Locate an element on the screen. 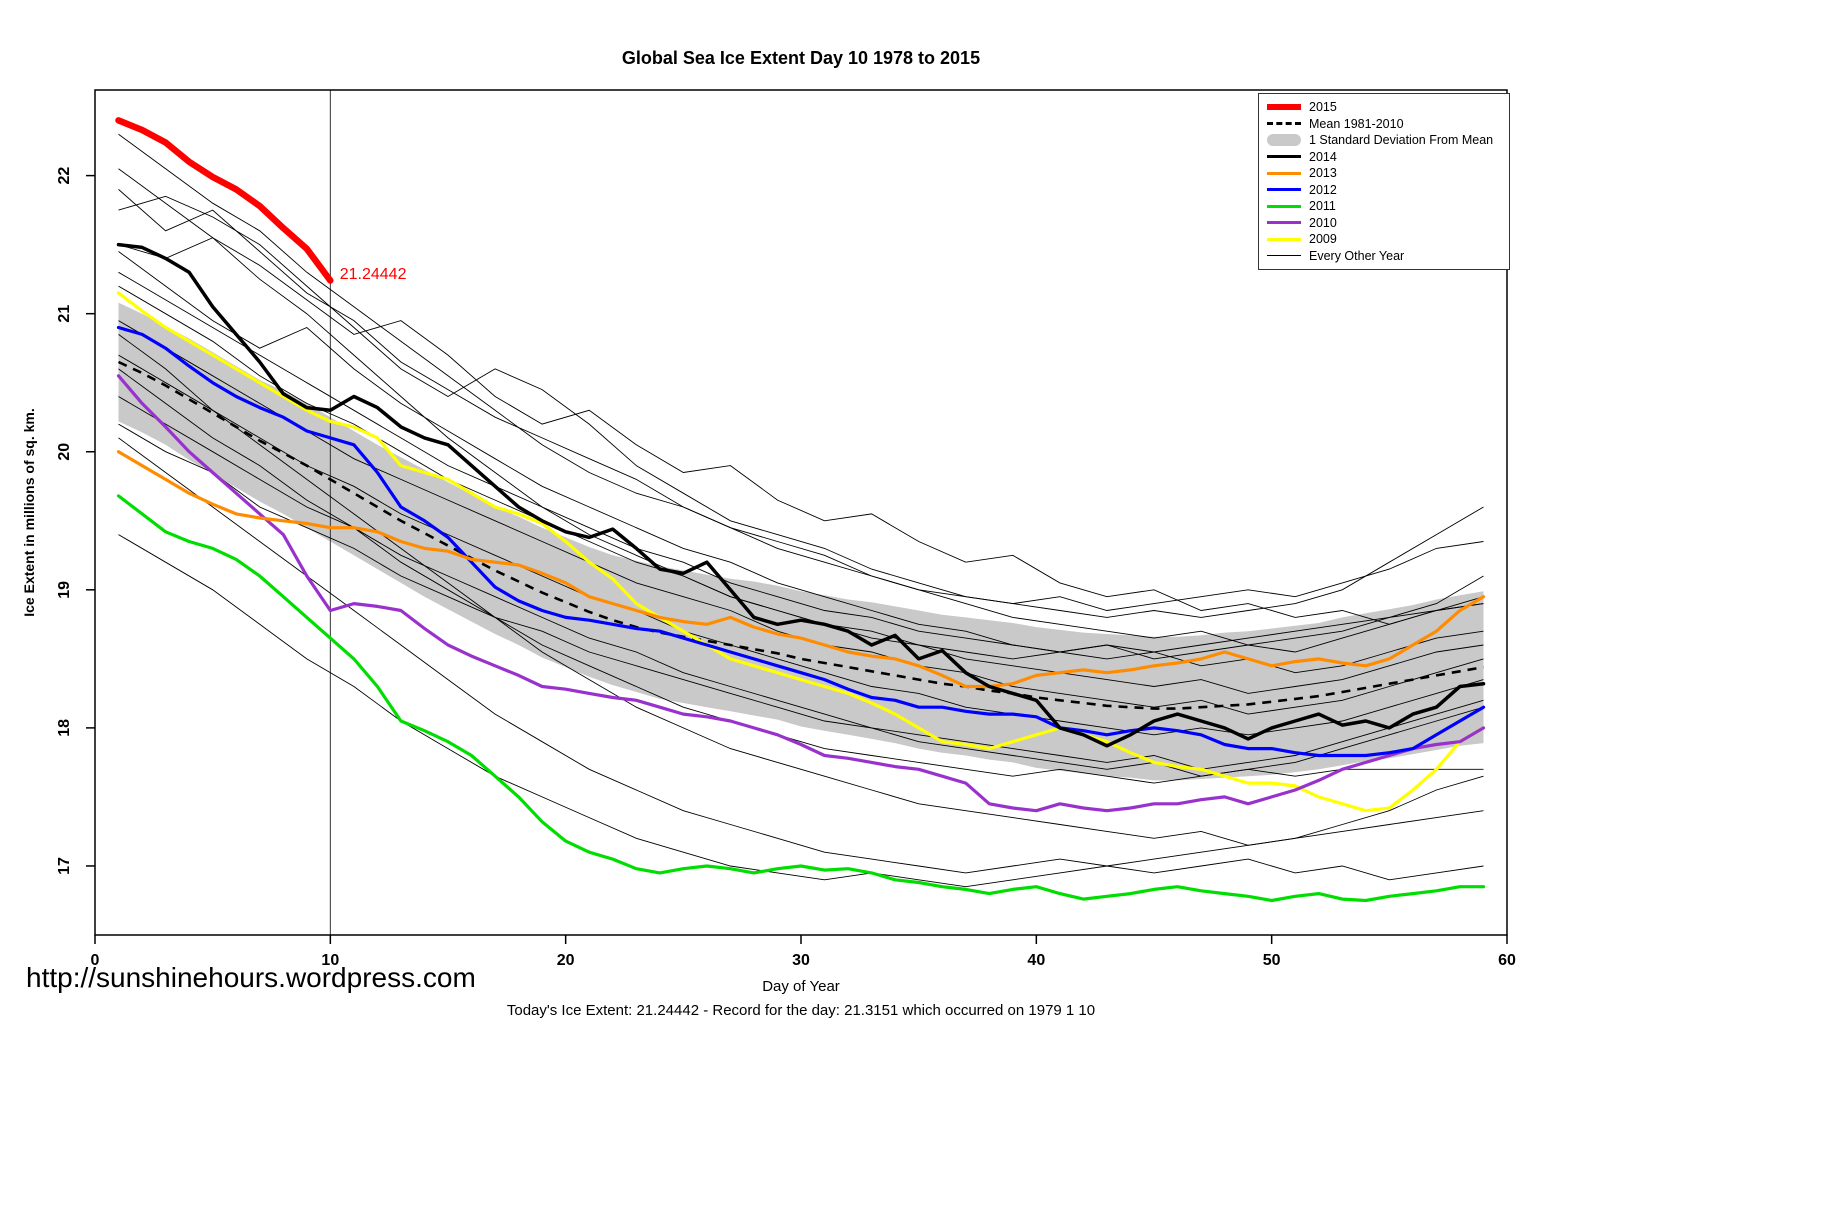  legend-item: Mean 1981-2010 is located at coordinates (1386, 124).